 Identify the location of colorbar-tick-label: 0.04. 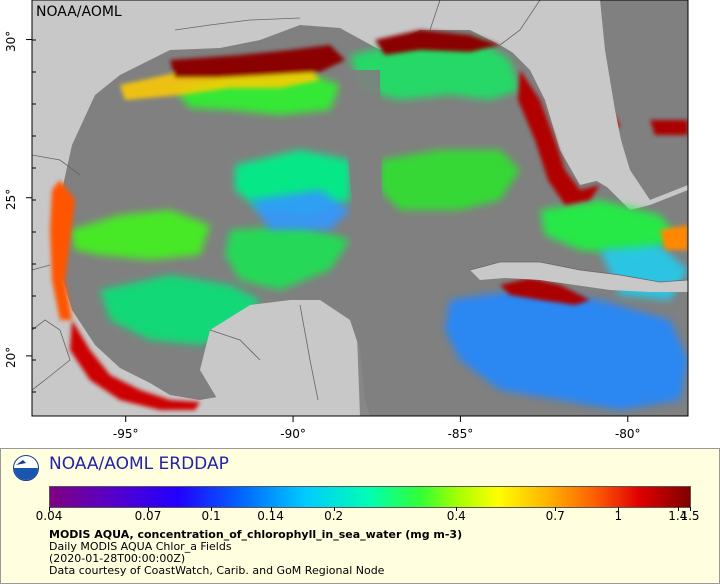
(49, 516).